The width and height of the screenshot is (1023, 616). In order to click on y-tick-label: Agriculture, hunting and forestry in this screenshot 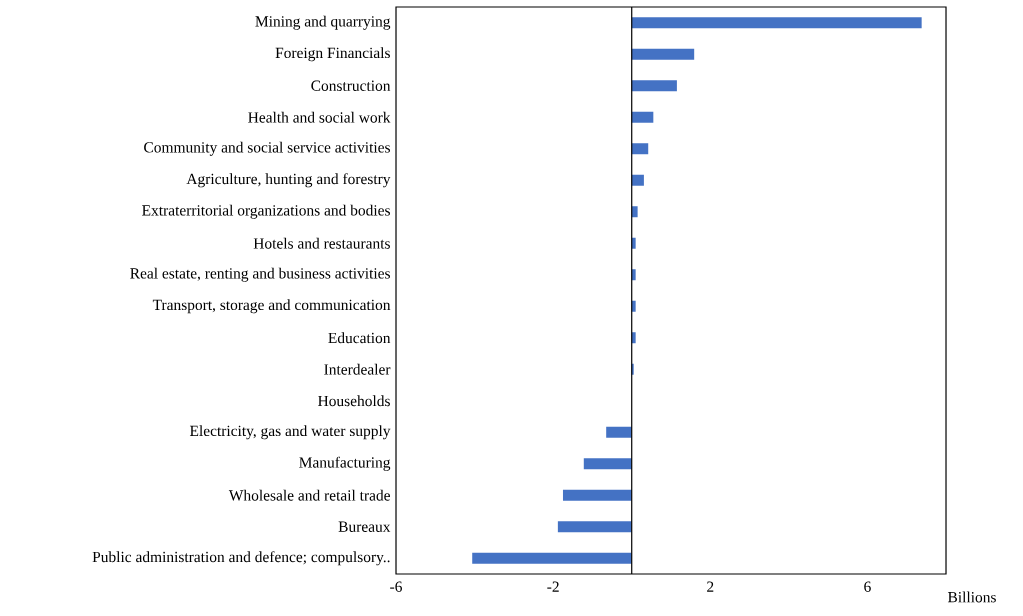, I will do `click(288, 180)`.